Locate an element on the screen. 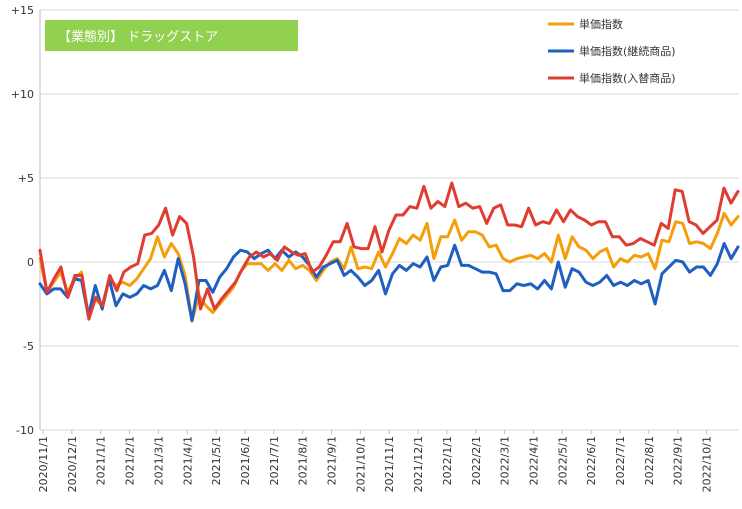 This screenshot has width=742, height=509. x-tick-label: 2022/8/1 is located at coordinates (649, 460).